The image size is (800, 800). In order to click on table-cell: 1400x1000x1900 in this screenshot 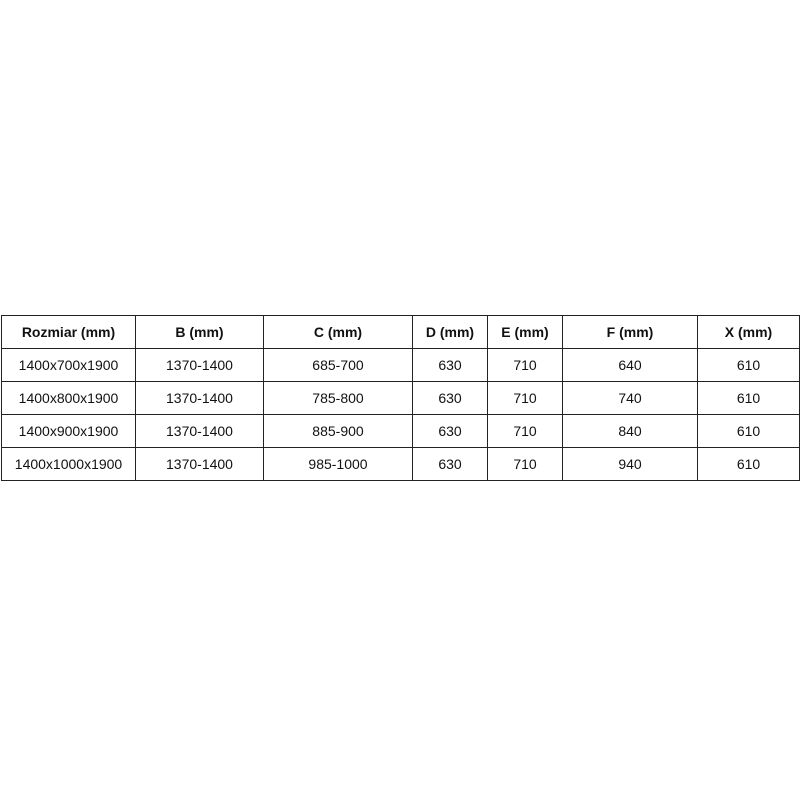, I will do `click(68, 464)`.